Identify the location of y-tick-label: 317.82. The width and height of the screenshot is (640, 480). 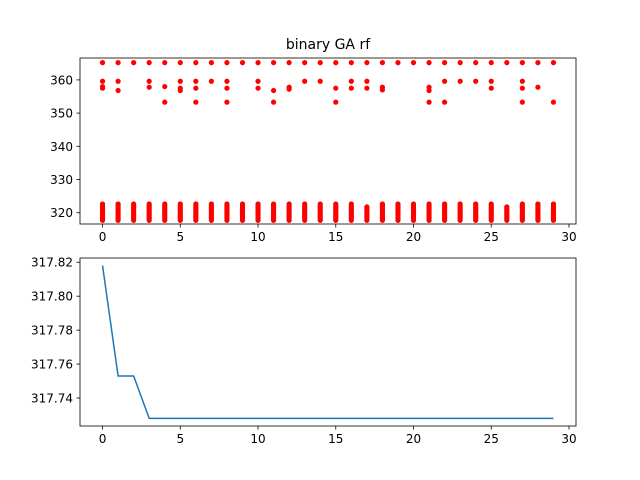
(52, 263).